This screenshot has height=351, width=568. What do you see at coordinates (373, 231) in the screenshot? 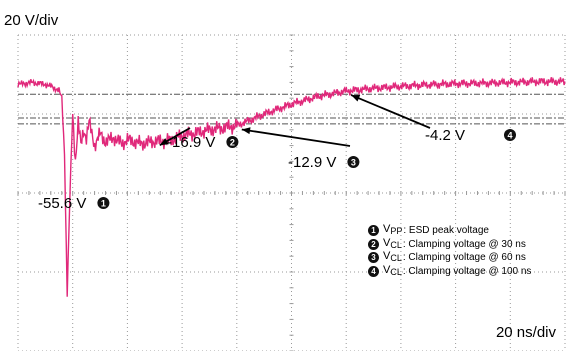
I see `legend-marker: 1` at bounding box center [373, 231].